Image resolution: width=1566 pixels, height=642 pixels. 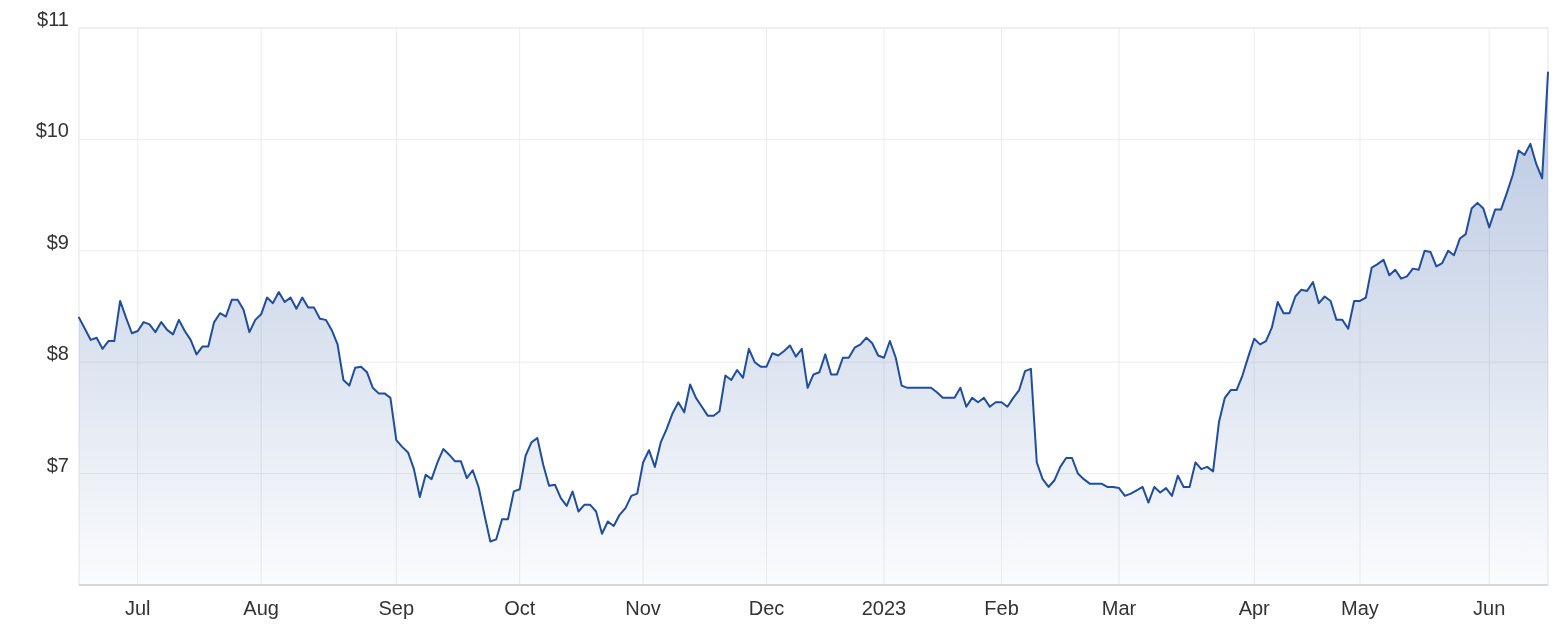 I want to click on y-tick-label: $7, so click(x=57, y=464).